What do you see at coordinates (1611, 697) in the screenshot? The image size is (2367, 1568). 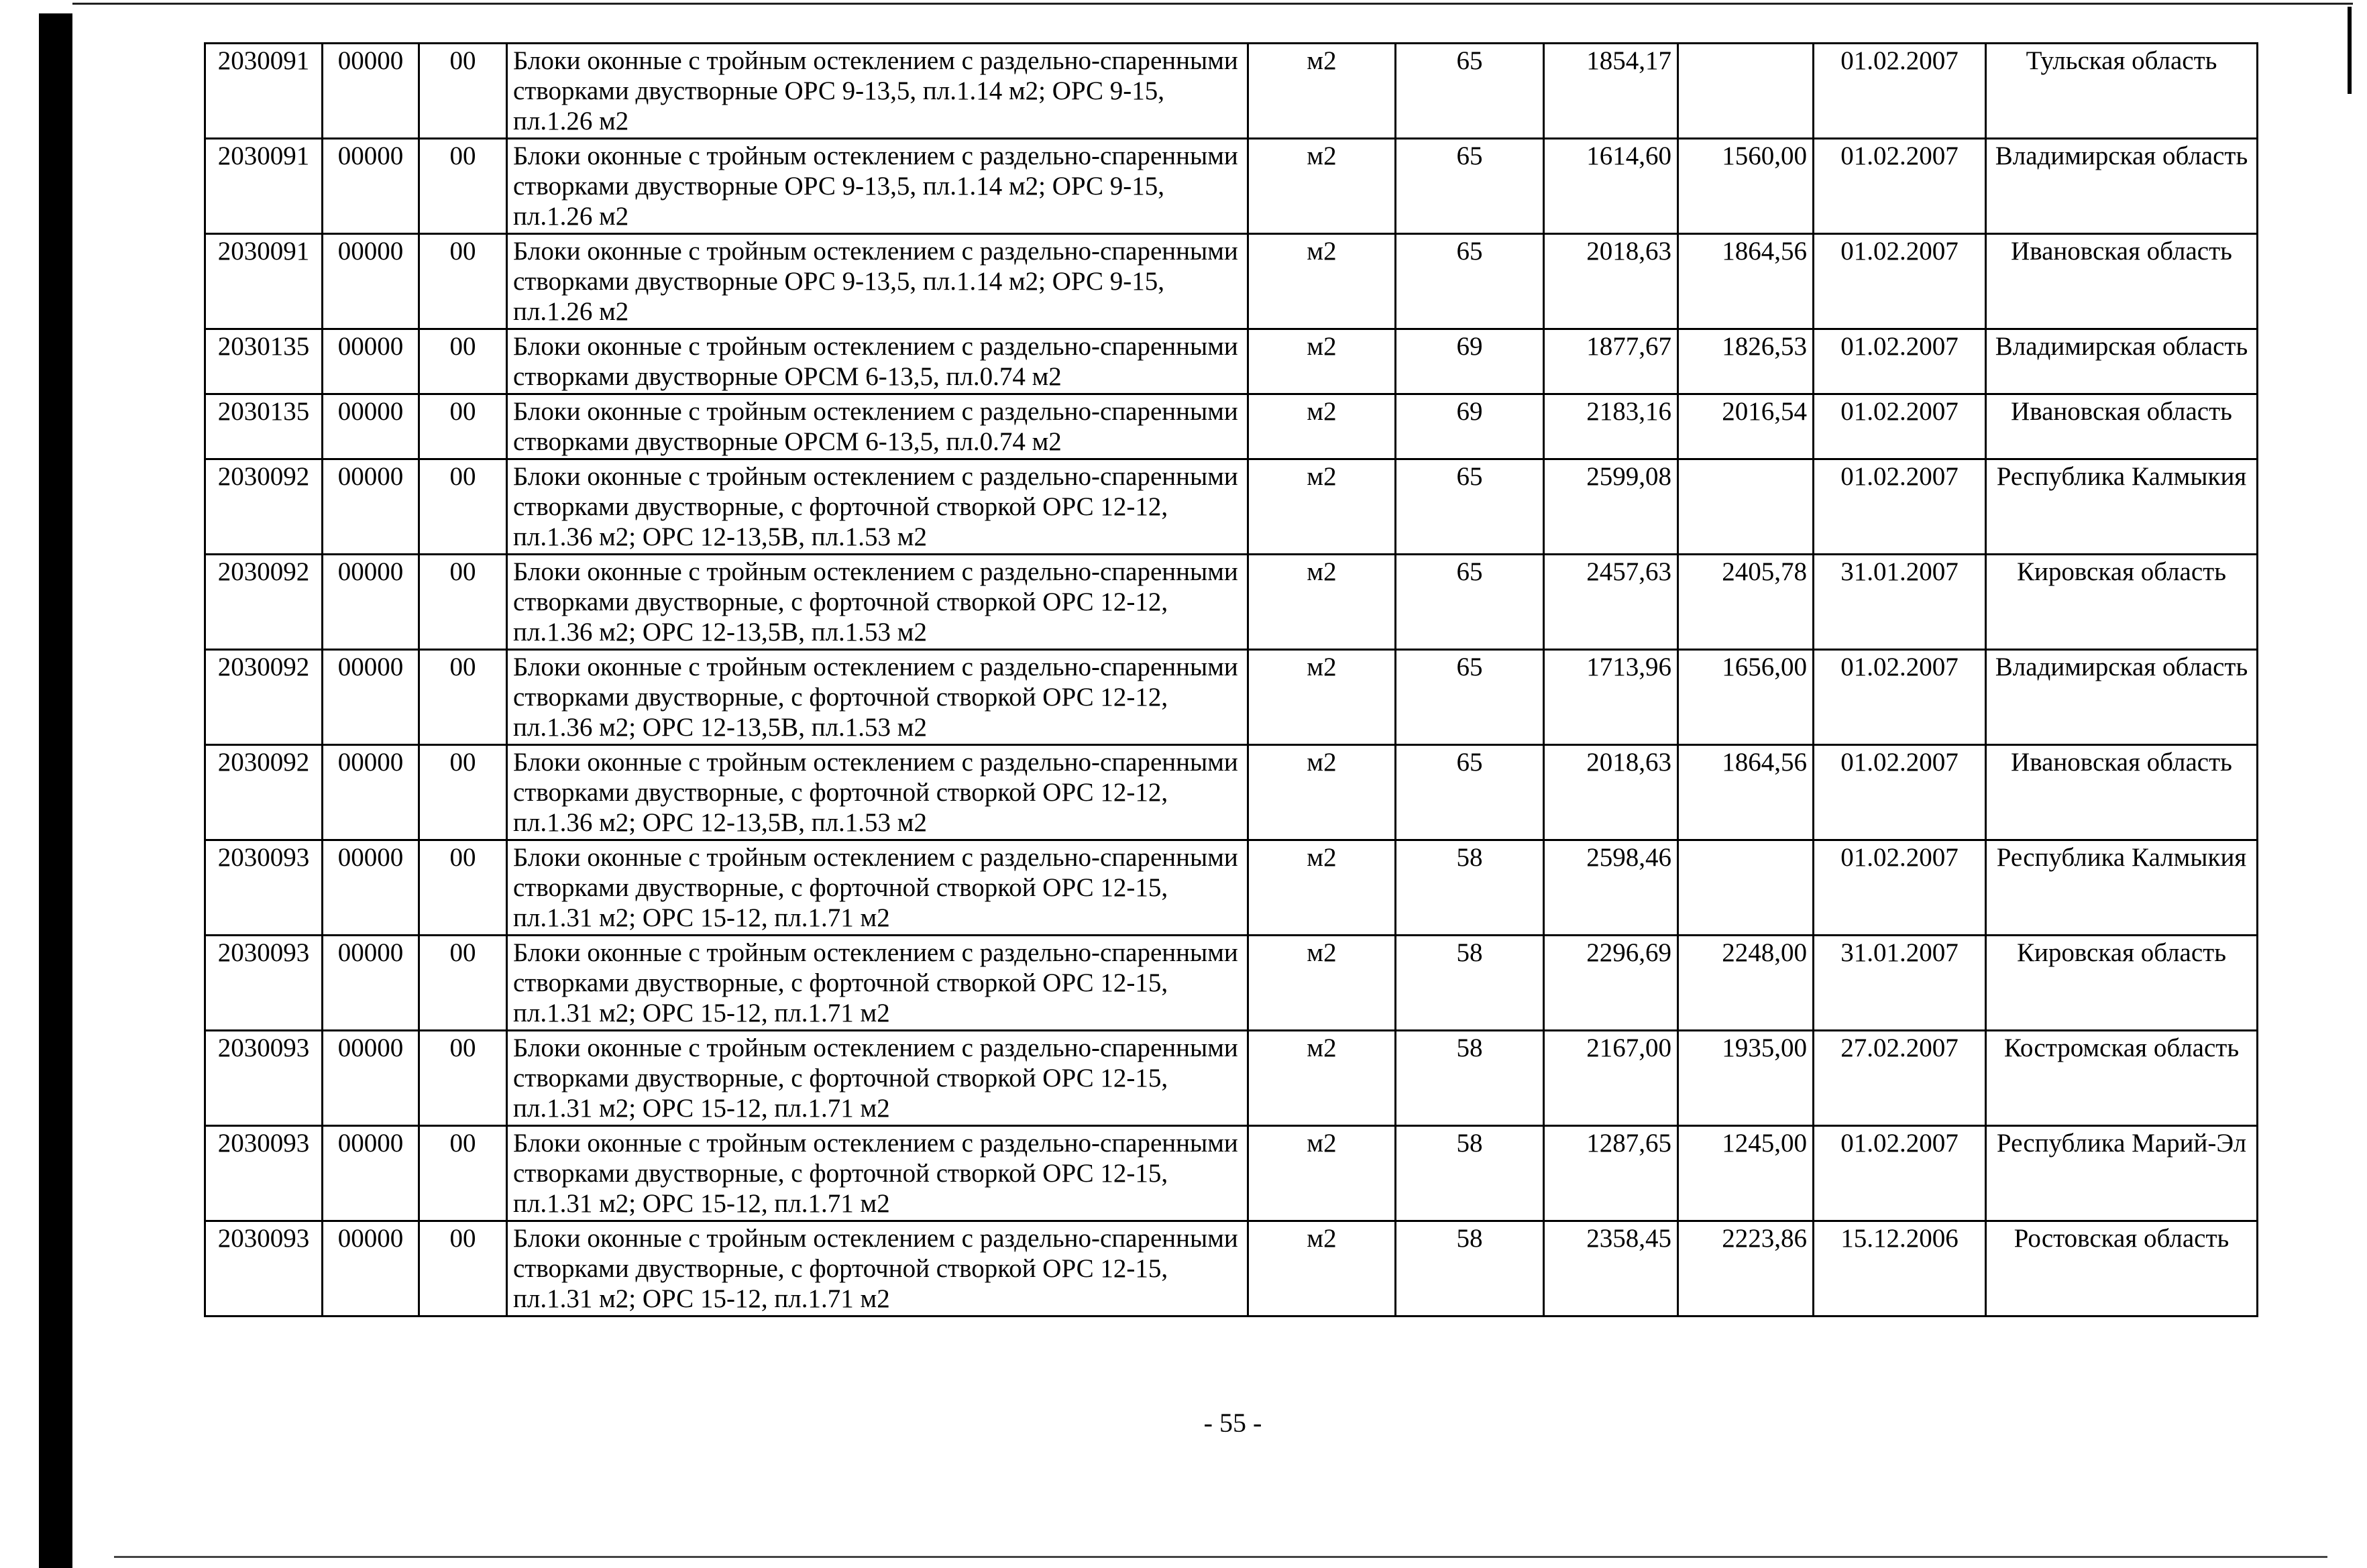 I see `cell-price1: 1713,96` at bounding box center [1611, 697].